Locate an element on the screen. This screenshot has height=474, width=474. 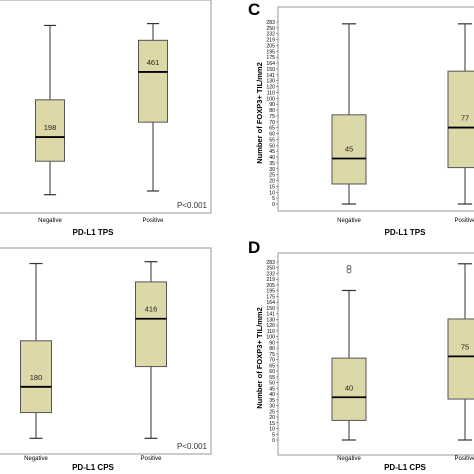
panel-letter-d: D is located at coordinates (254, 247).